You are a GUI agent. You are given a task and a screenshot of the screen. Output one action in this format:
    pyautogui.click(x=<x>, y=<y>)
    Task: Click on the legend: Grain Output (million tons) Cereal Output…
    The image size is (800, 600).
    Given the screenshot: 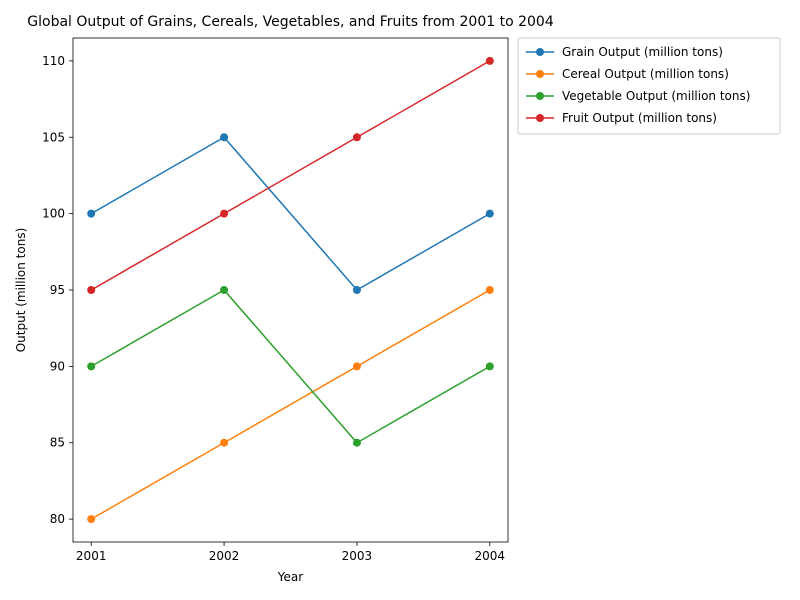 What is the action you would take?
    pyautogui.click(x=649, y=86)
    